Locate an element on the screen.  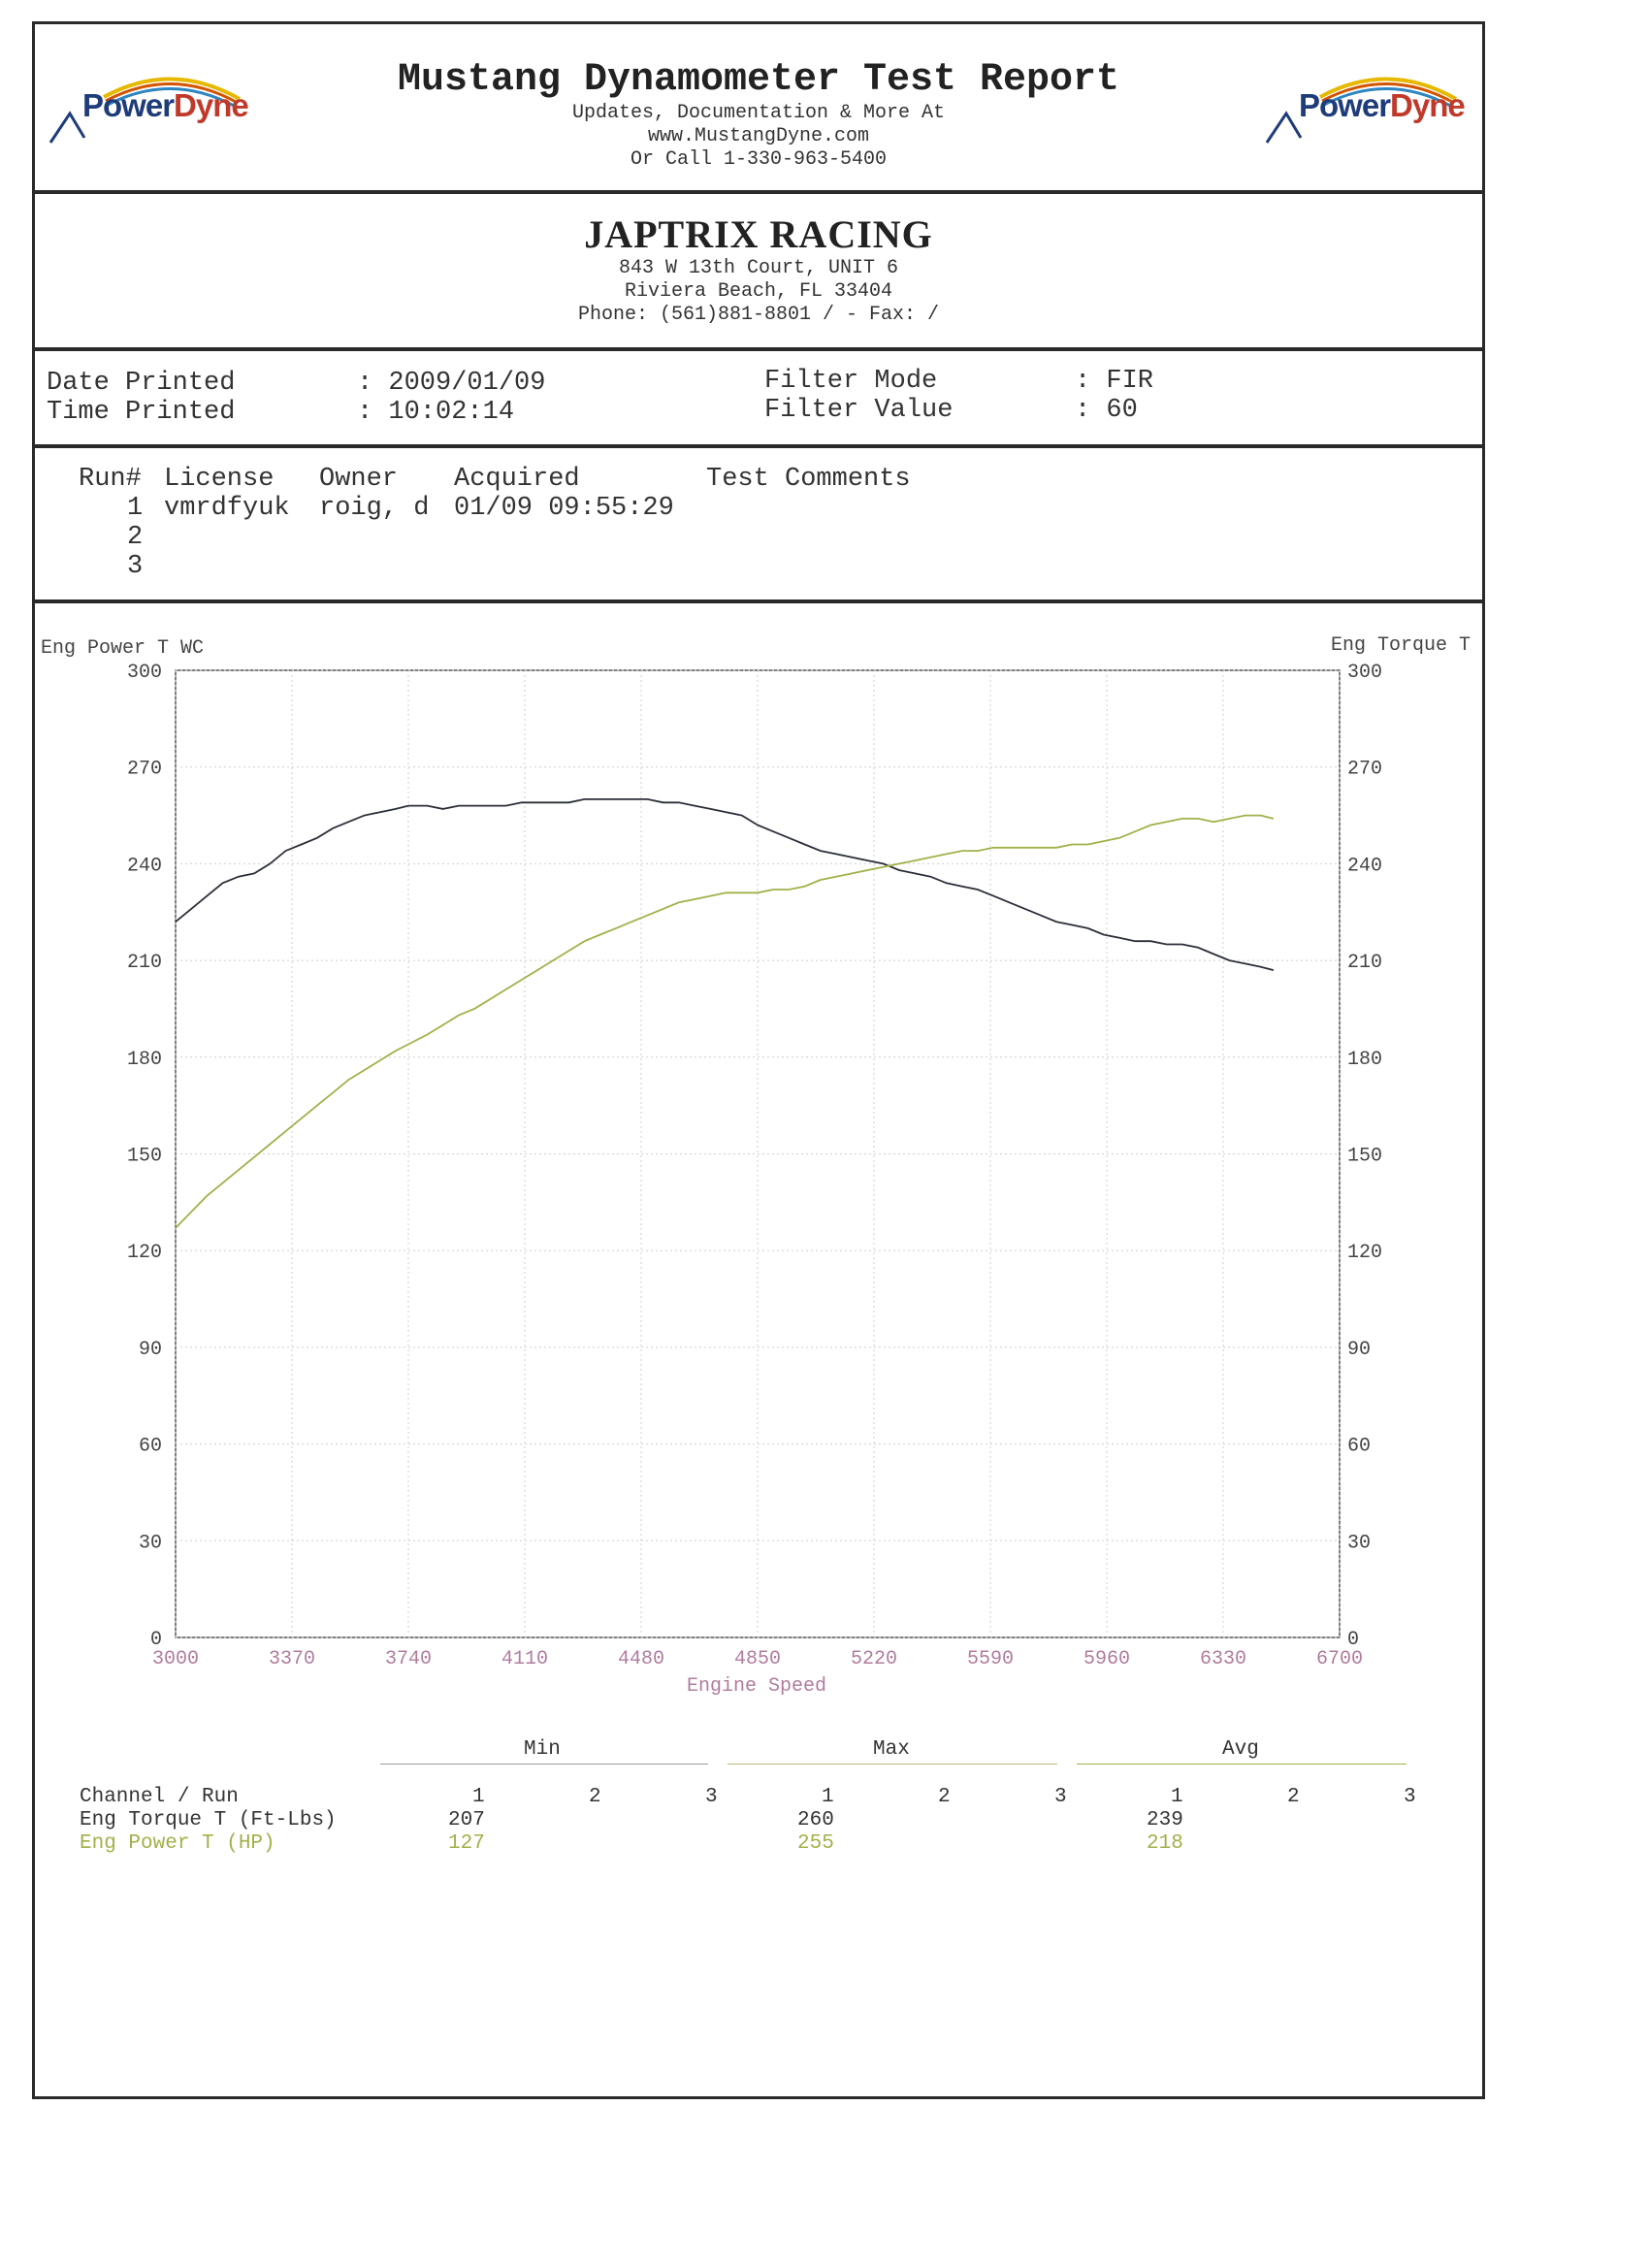
y-tick-right-label: 210 is located at coordinates (1364, 963).